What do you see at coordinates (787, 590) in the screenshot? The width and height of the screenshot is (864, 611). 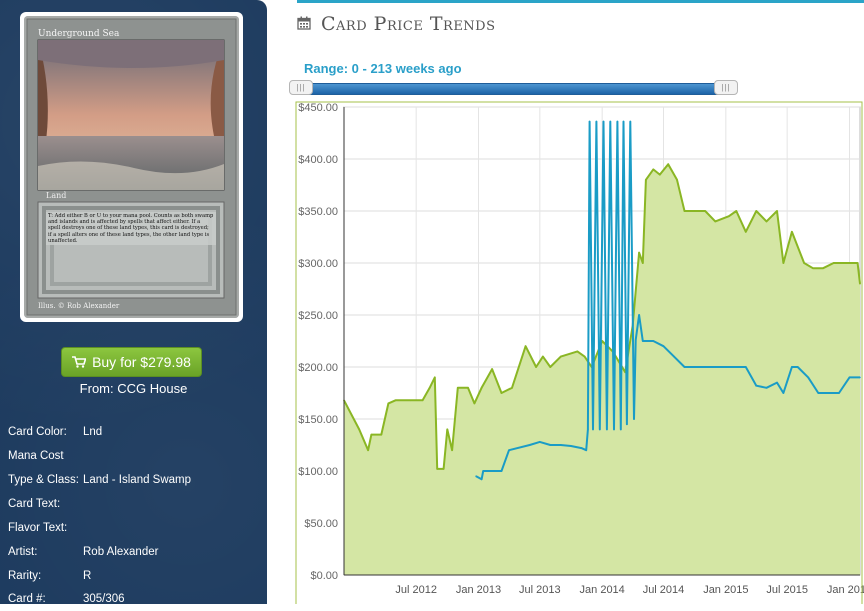 I see `x-tick-label: Jul 2015` at bounding box center [787, 590].